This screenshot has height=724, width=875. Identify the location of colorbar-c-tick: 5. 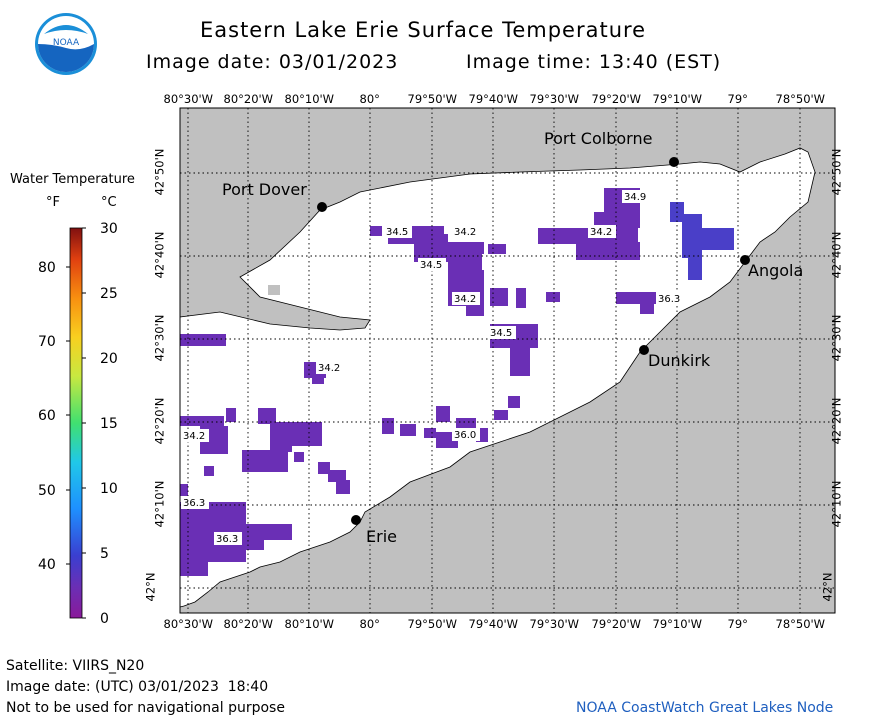
(104, 554).